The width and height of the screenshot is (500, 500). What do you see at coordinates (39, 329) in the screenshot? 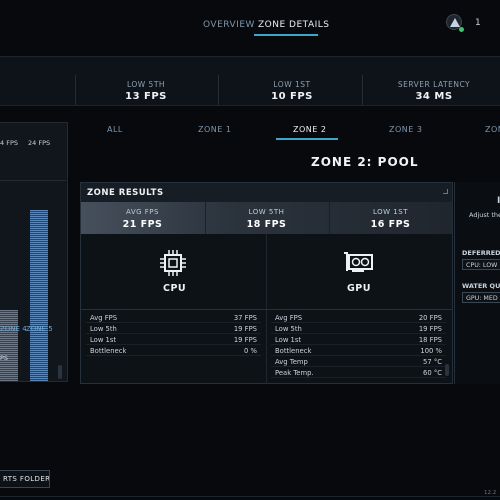
I see `zone-5-label: ZONE 5` at bounding box center [39, 329].